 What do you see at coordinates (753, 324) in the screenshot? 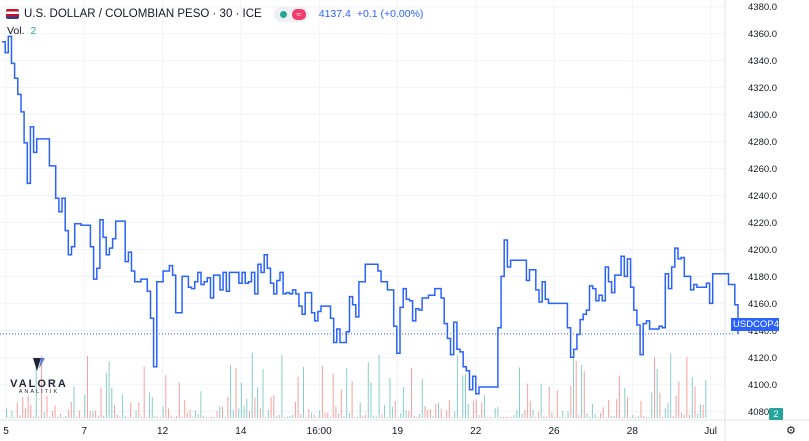
I see `price-tag-symbol: USDCOP` at bounding box center [753, 324].